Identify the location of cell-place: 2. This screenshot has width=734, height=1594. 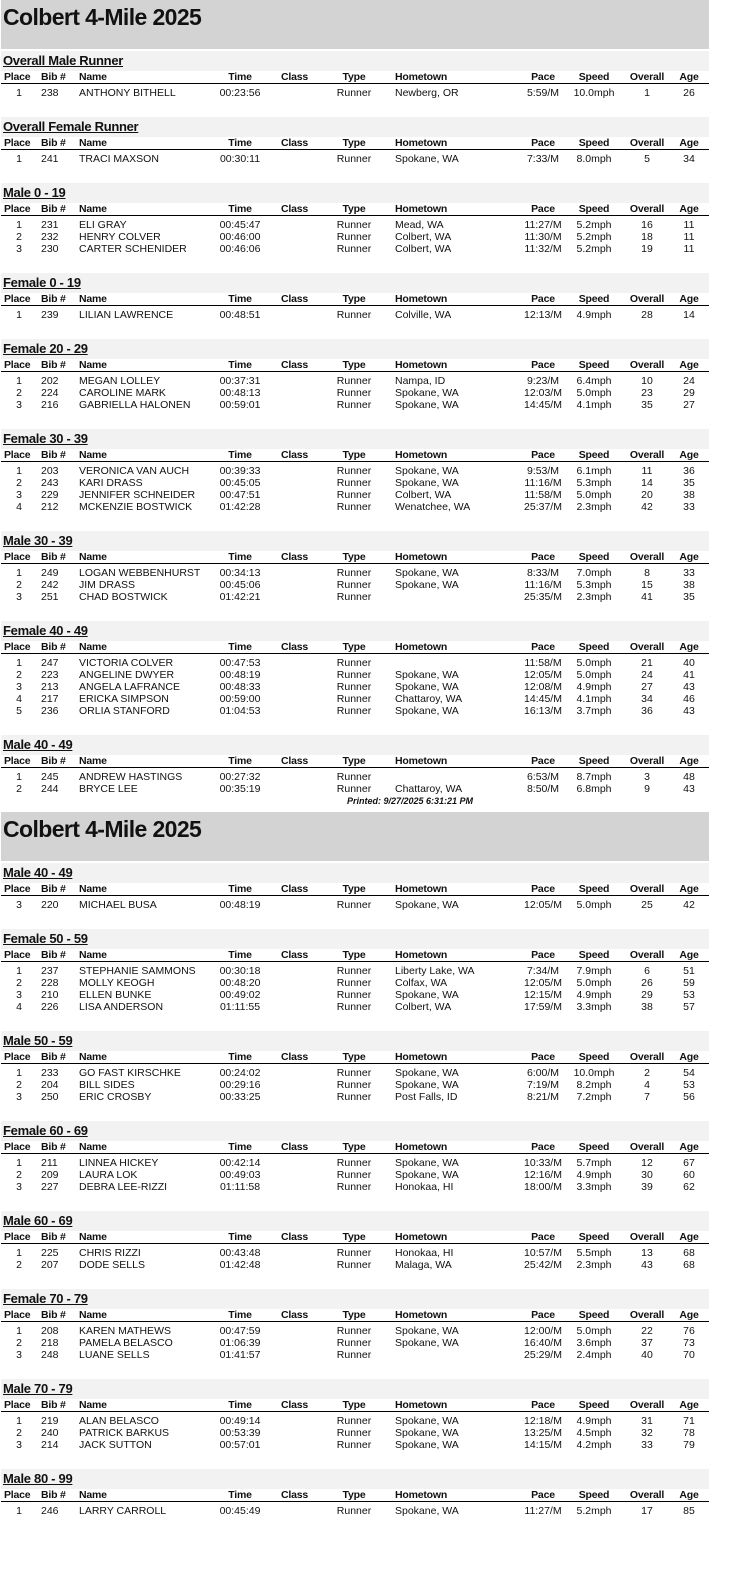
(19, 983).